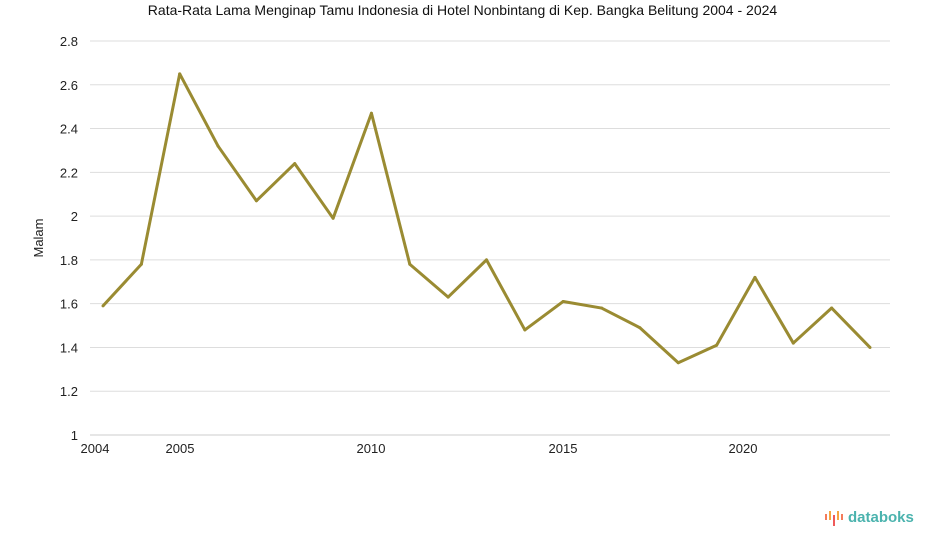 The width and height of the screenshot is (925, 547). I want to click on x-tick-label: 2010, so click(371, 448).